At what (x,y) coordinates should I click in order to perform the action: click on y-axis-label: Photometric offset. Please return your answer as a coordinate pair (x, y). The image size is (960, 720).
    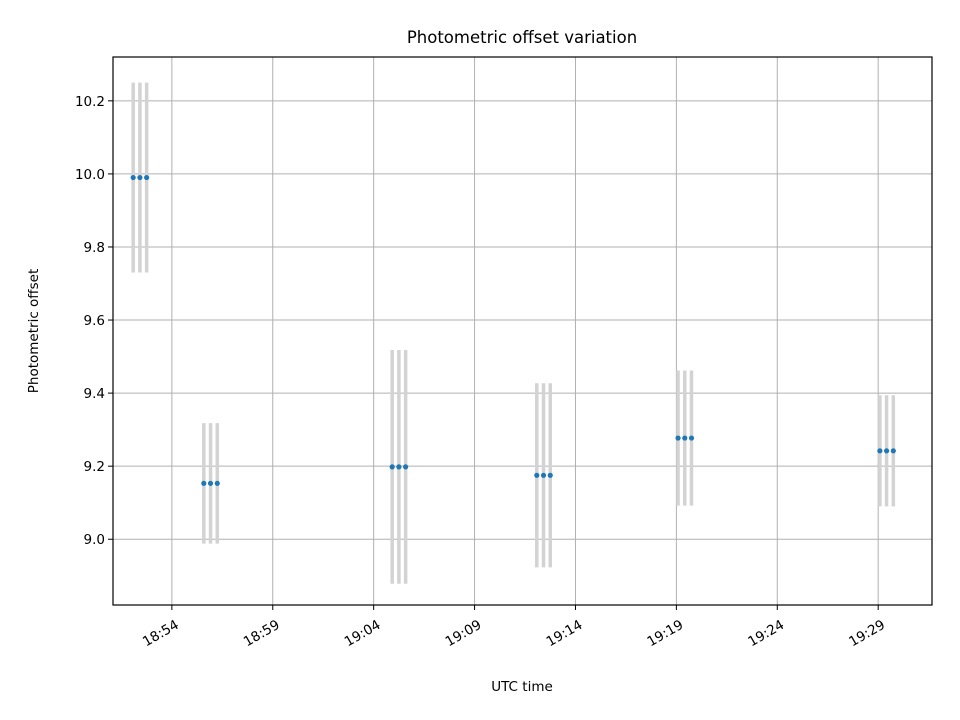
    Looking at the image, I should click on (34, 331).